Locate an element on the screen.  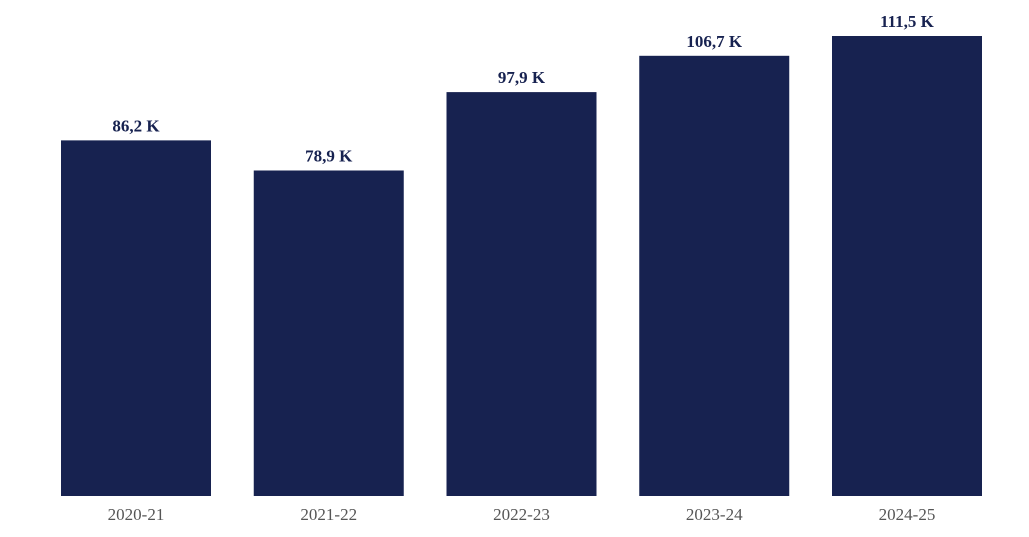
x-tick-labels-group: 2020-21 2021-22 2022-23 2023-24 2024-25 is located at coordinates (522, 514).